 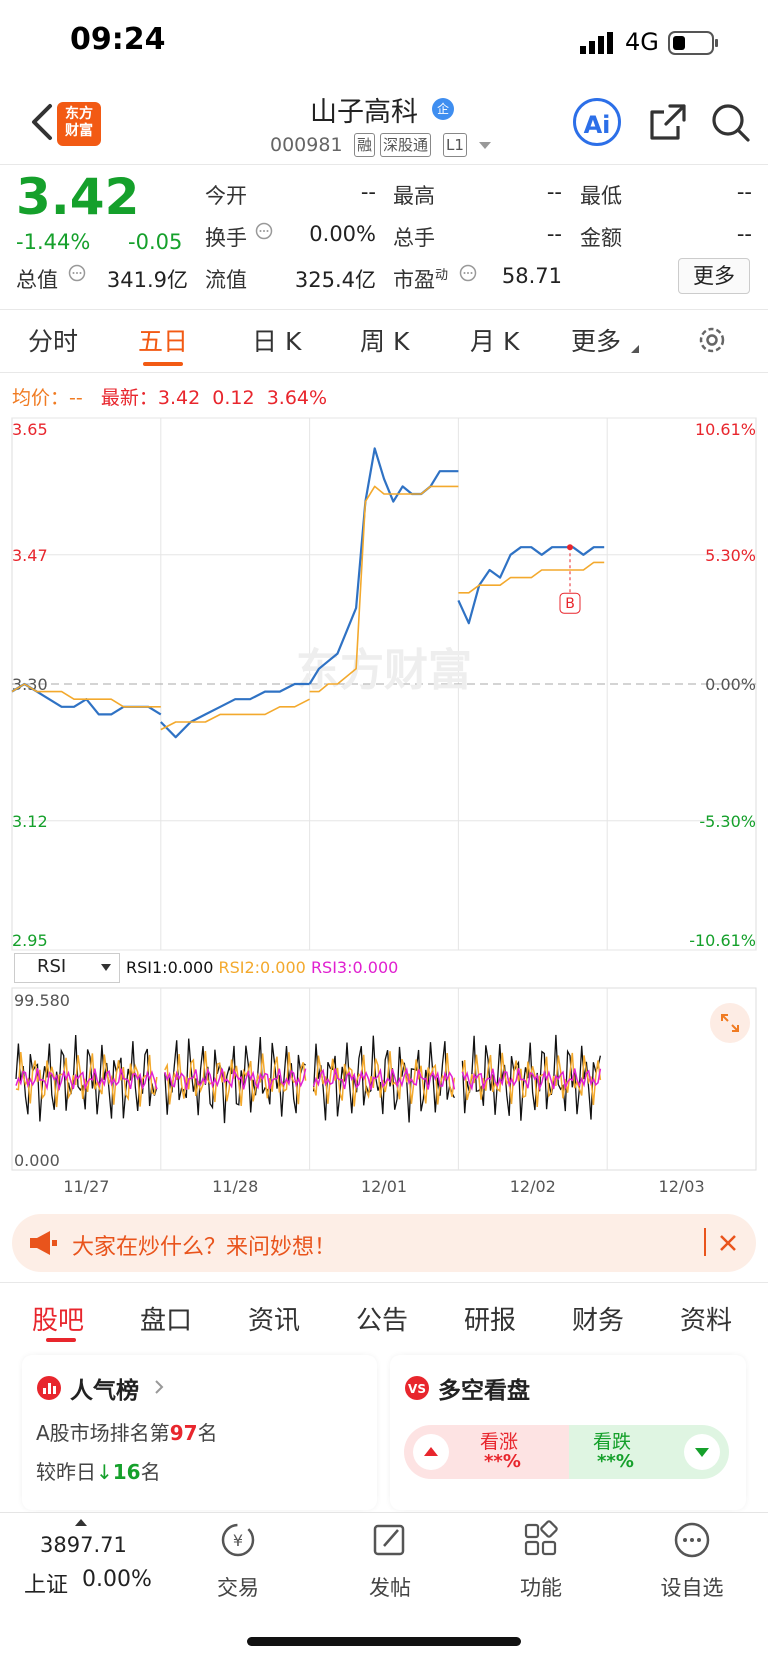 I want to click on tag-stock-connect: 深股通, so click(x=406, y=145).